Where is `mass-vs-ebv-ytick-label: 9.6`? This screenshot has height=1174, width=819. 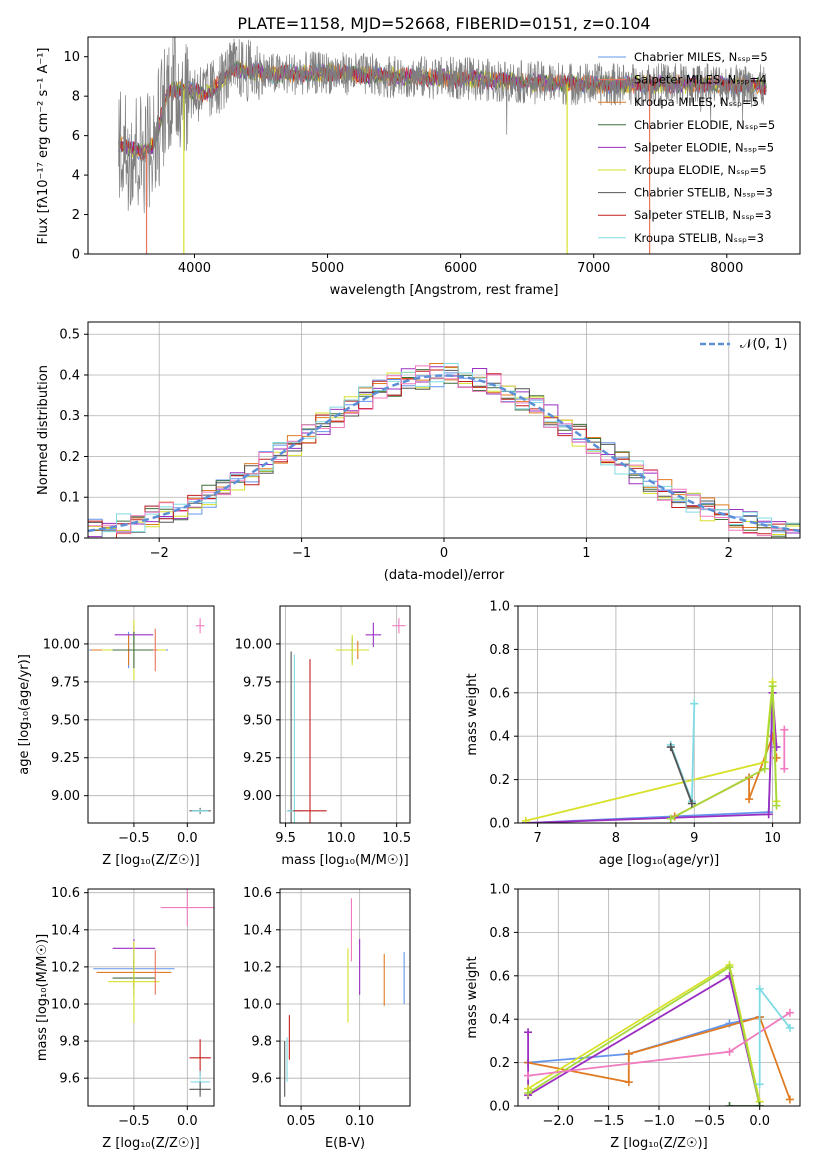
mass-vs-ebv-ytick-label: 9.6 is located at coordinates (261, 1079).